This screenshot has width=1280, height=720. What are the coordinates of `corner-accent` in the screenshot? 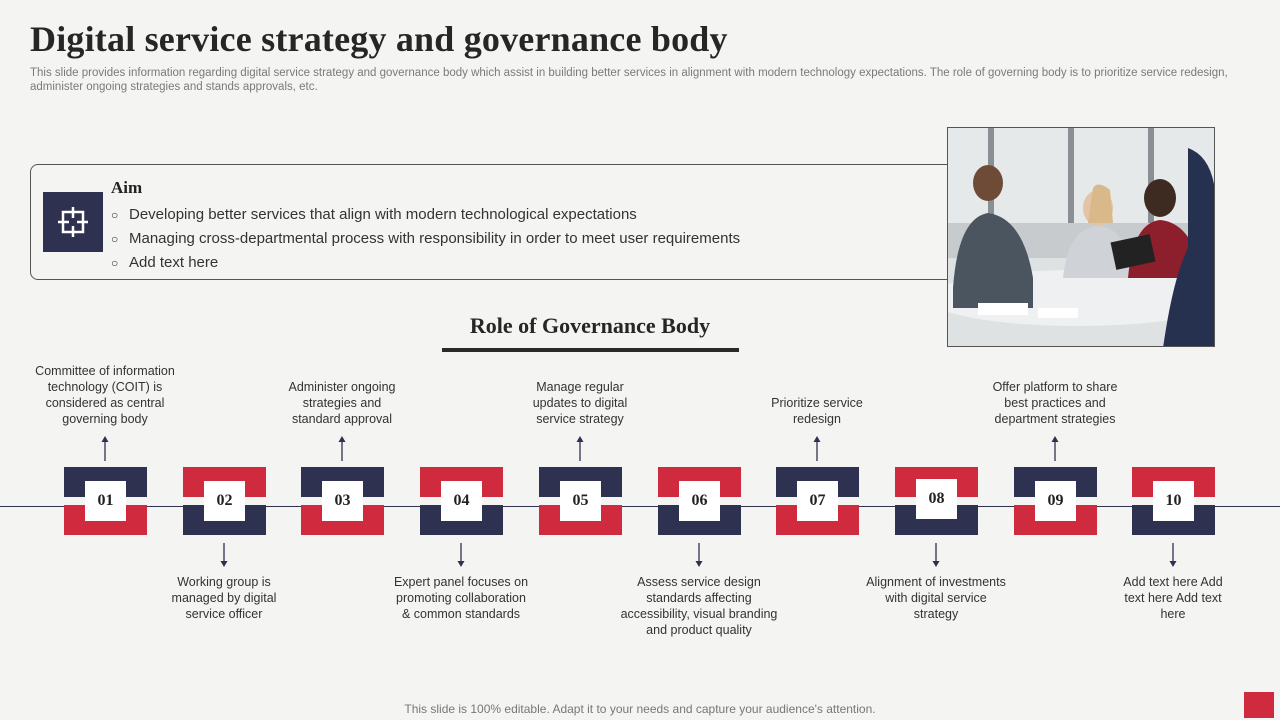 It's located at (1259, 705).